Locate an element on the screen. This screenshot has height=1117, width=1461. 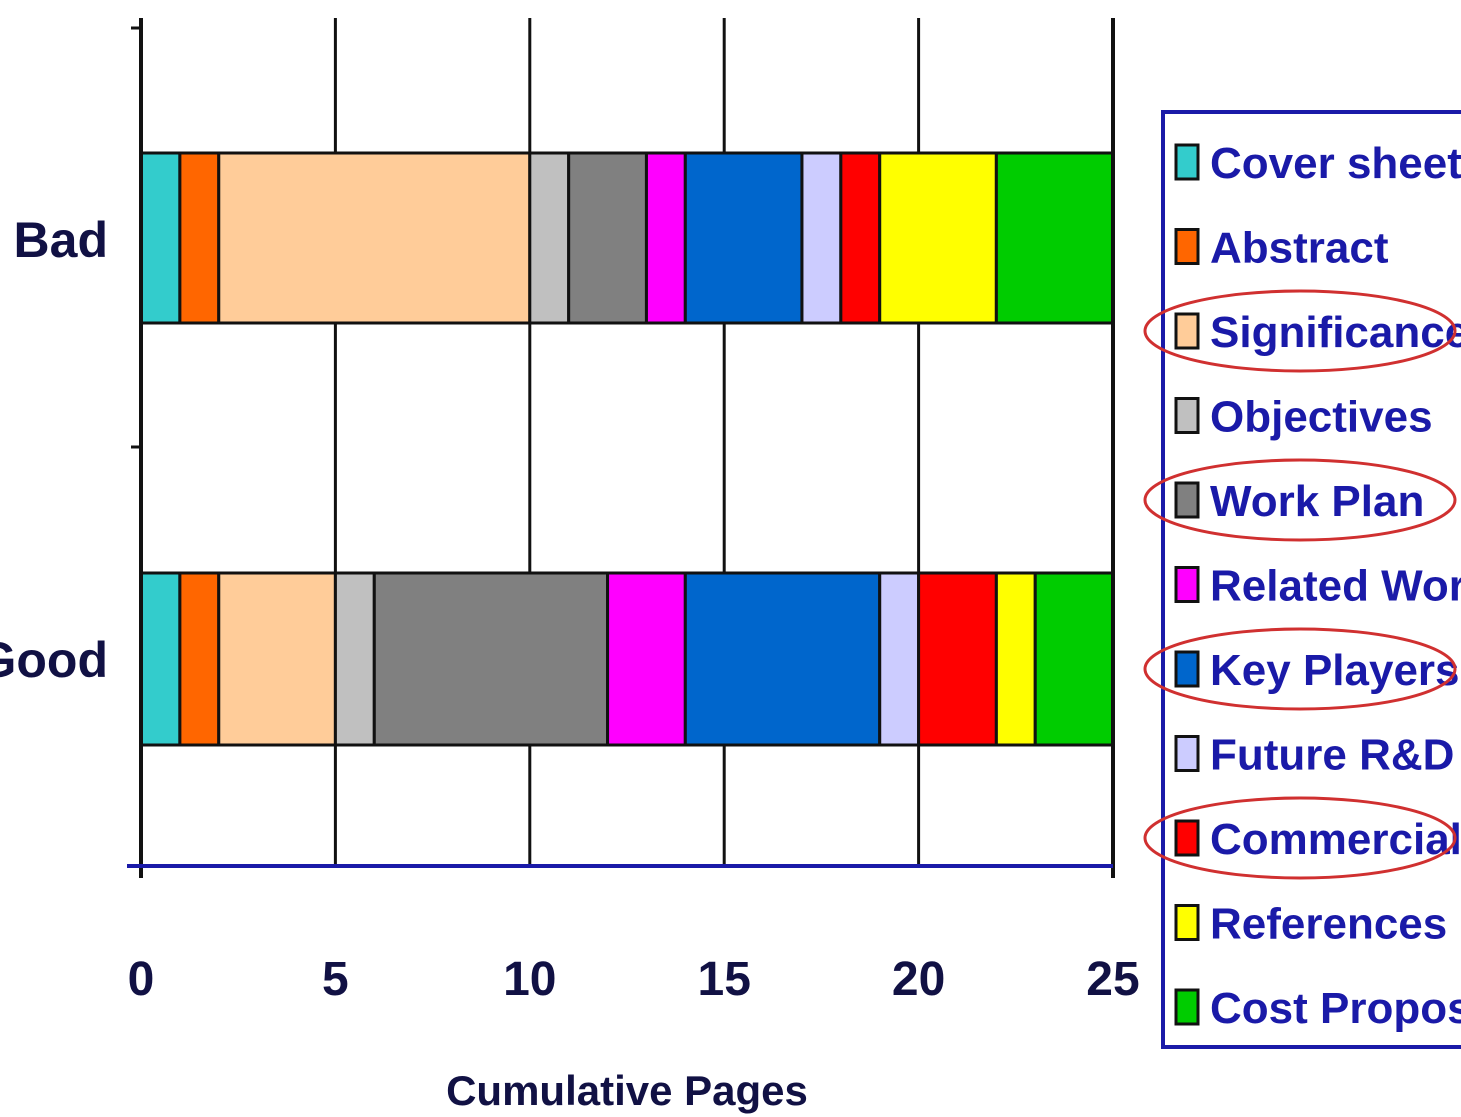
x-tick-label: 20 is located at coordinates (918, 979).